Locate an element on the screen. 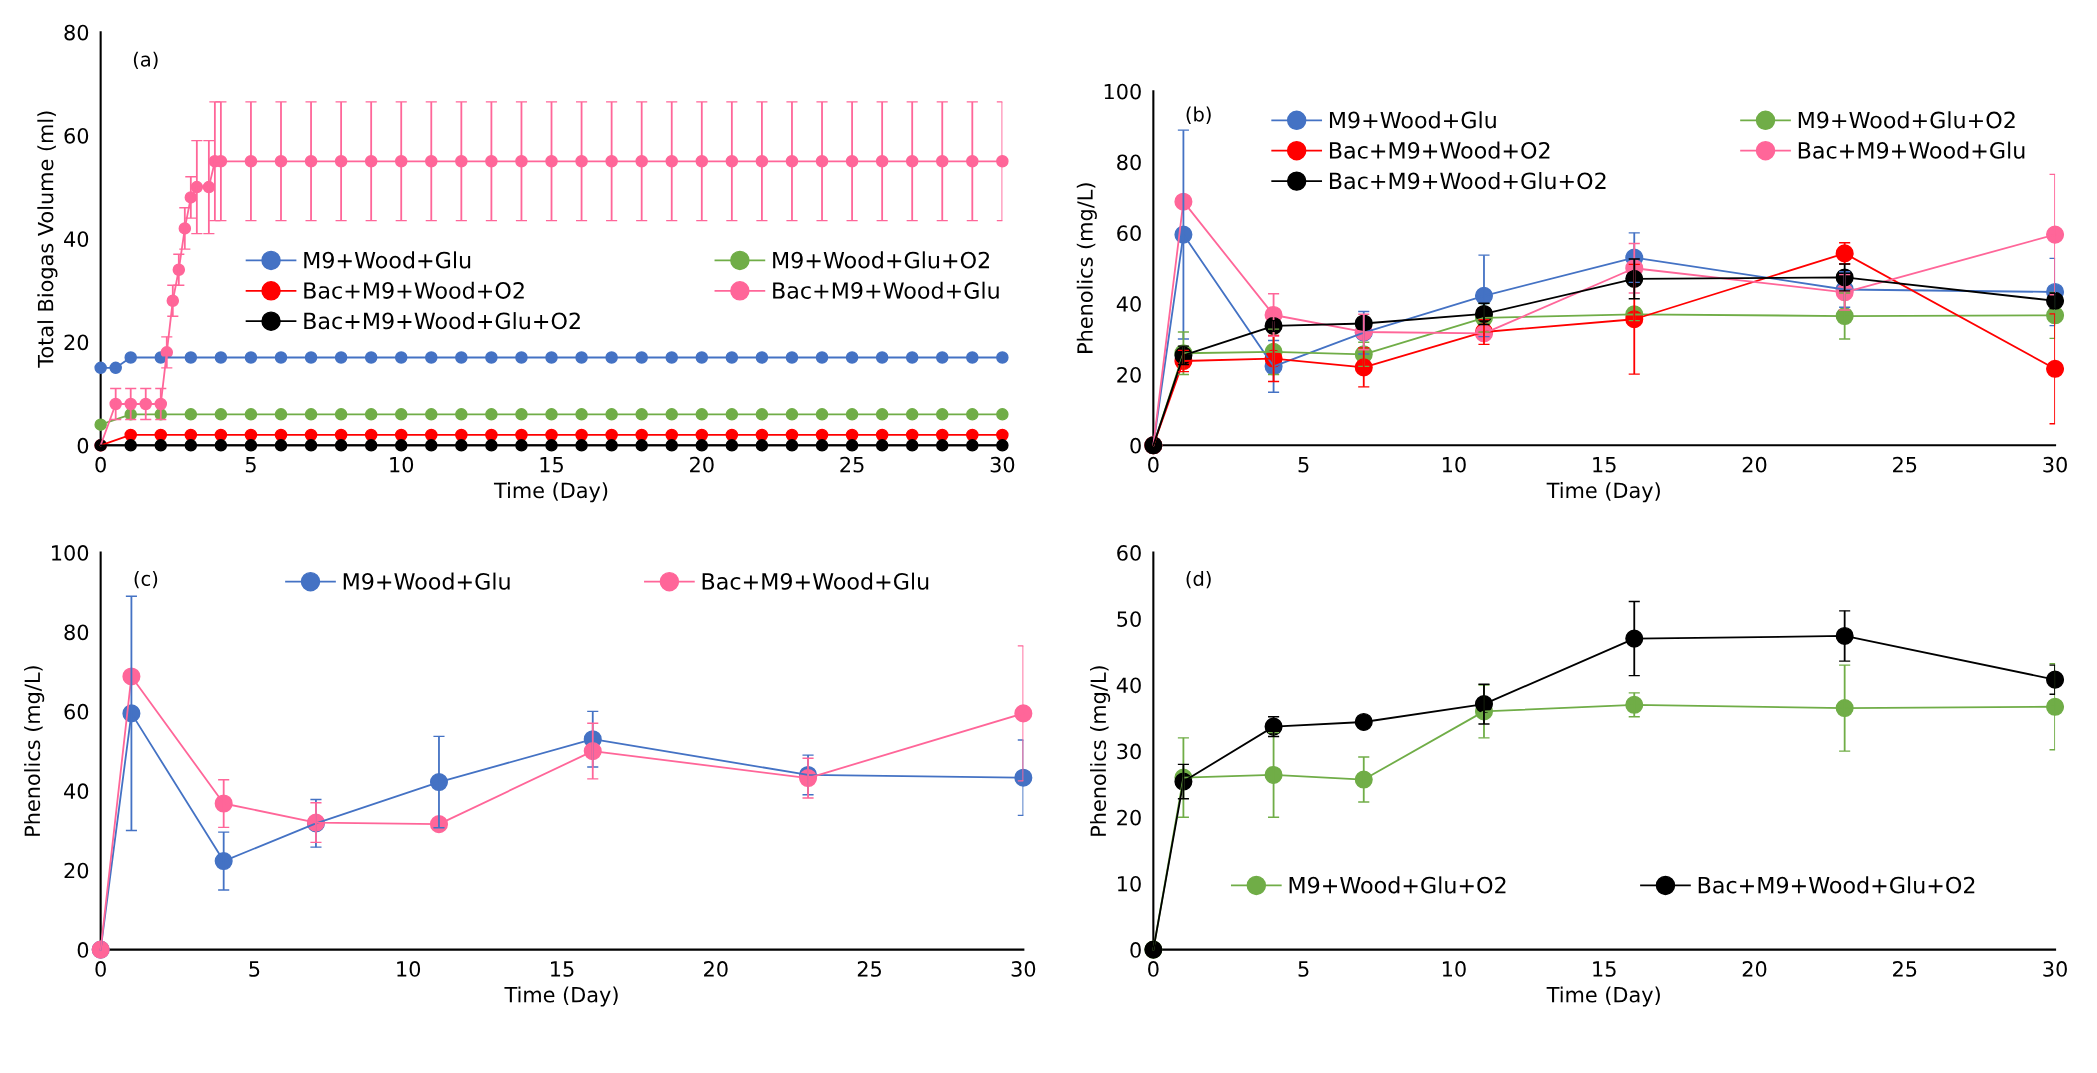  annotation: (b) is located at coordinates (1198, 115).